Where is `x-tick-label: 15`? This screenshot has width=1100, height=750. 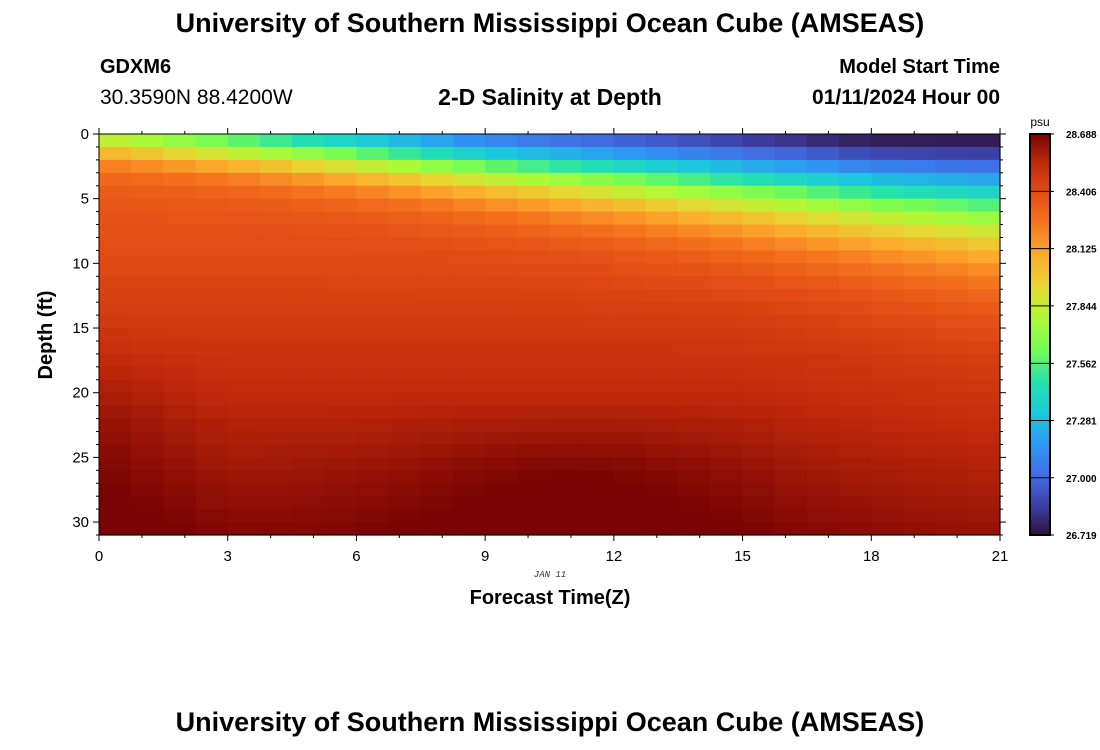
x-tick-label: 15 is located at coordinates (742, 556).